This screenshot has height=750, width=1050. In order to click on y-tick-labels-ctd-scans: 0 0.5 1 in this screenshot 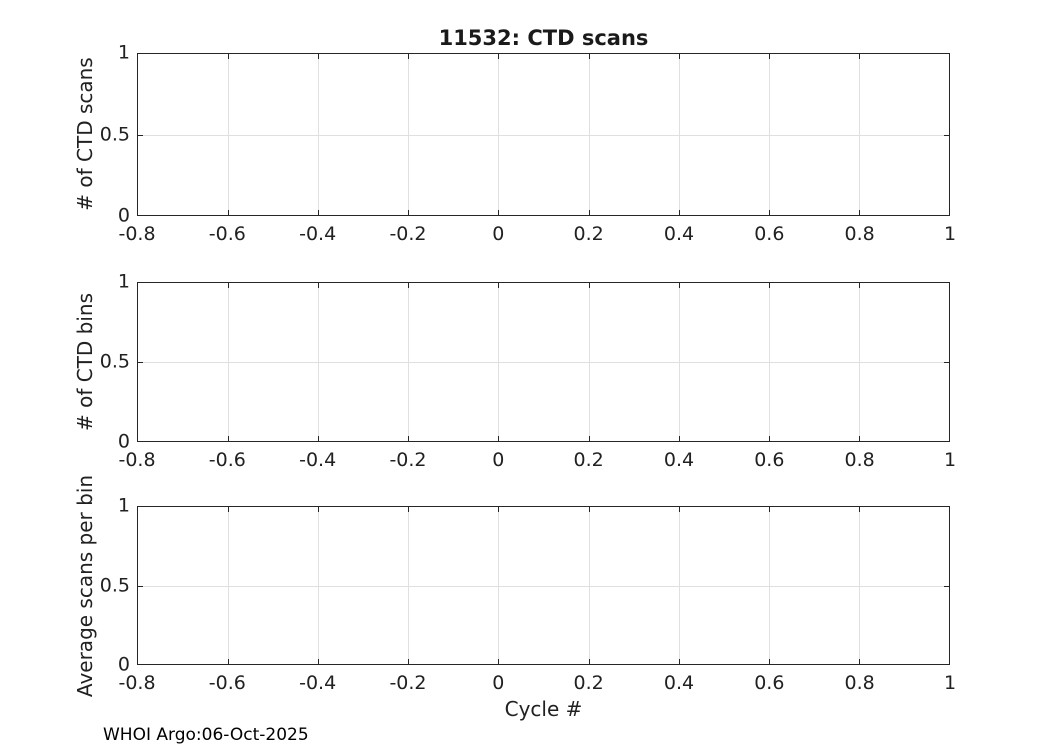, I will do `click(65, 134)`.